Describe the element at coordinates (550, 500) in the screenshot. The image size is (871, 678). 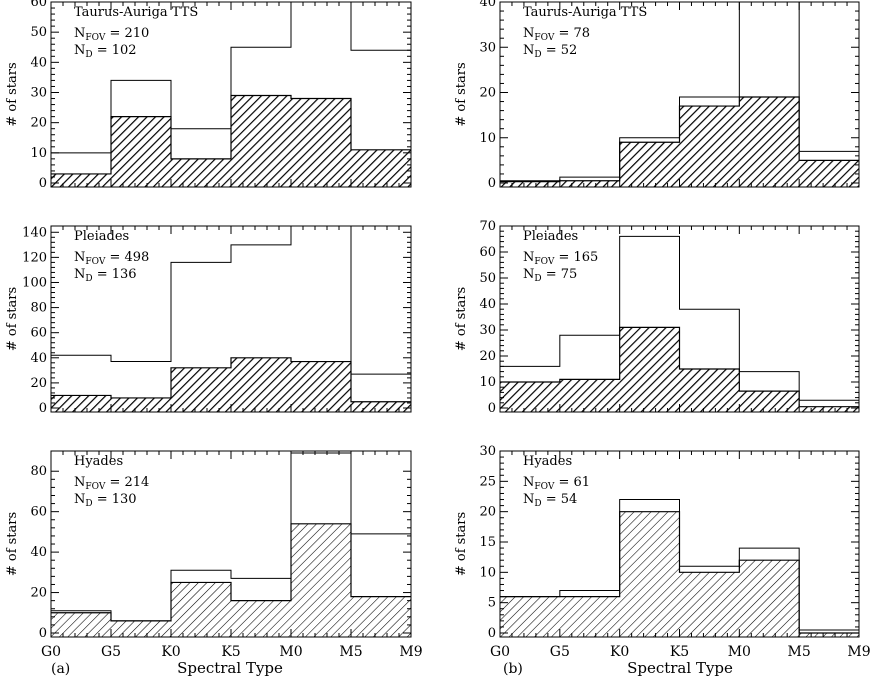
I see `n-d-stat: ND = 54` at that location.